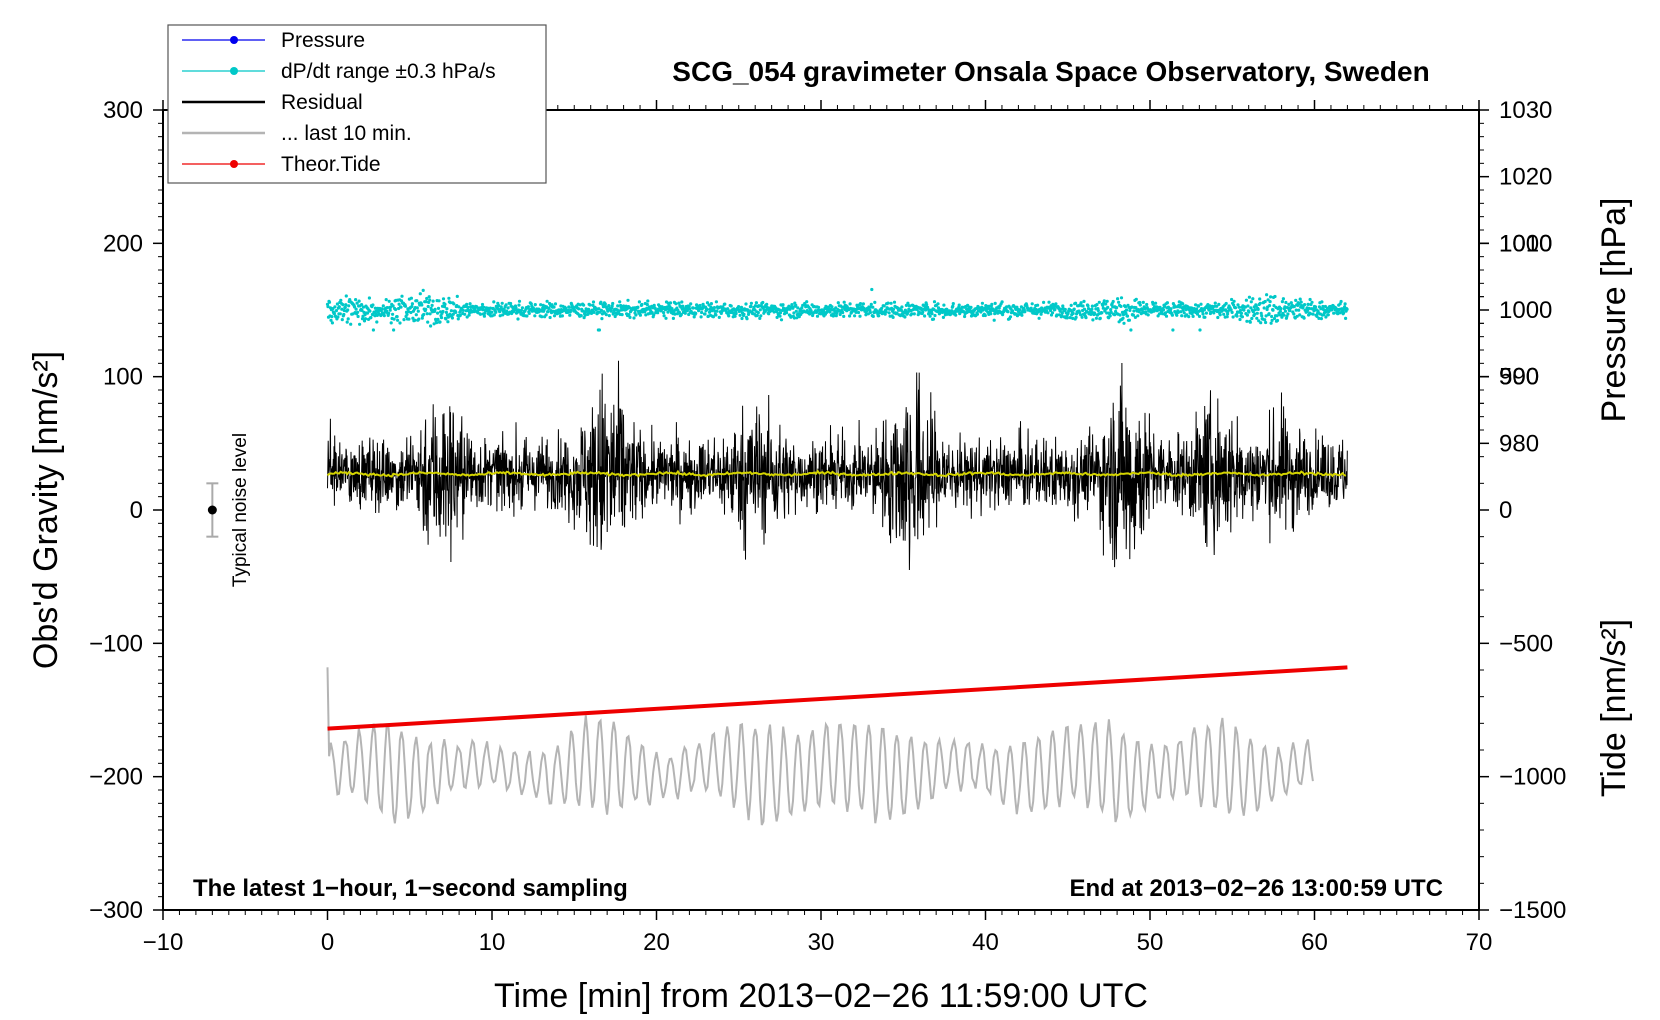  Describe the element at coordinates (212, 510) in the screenshot. I see `noise-point` at that location.